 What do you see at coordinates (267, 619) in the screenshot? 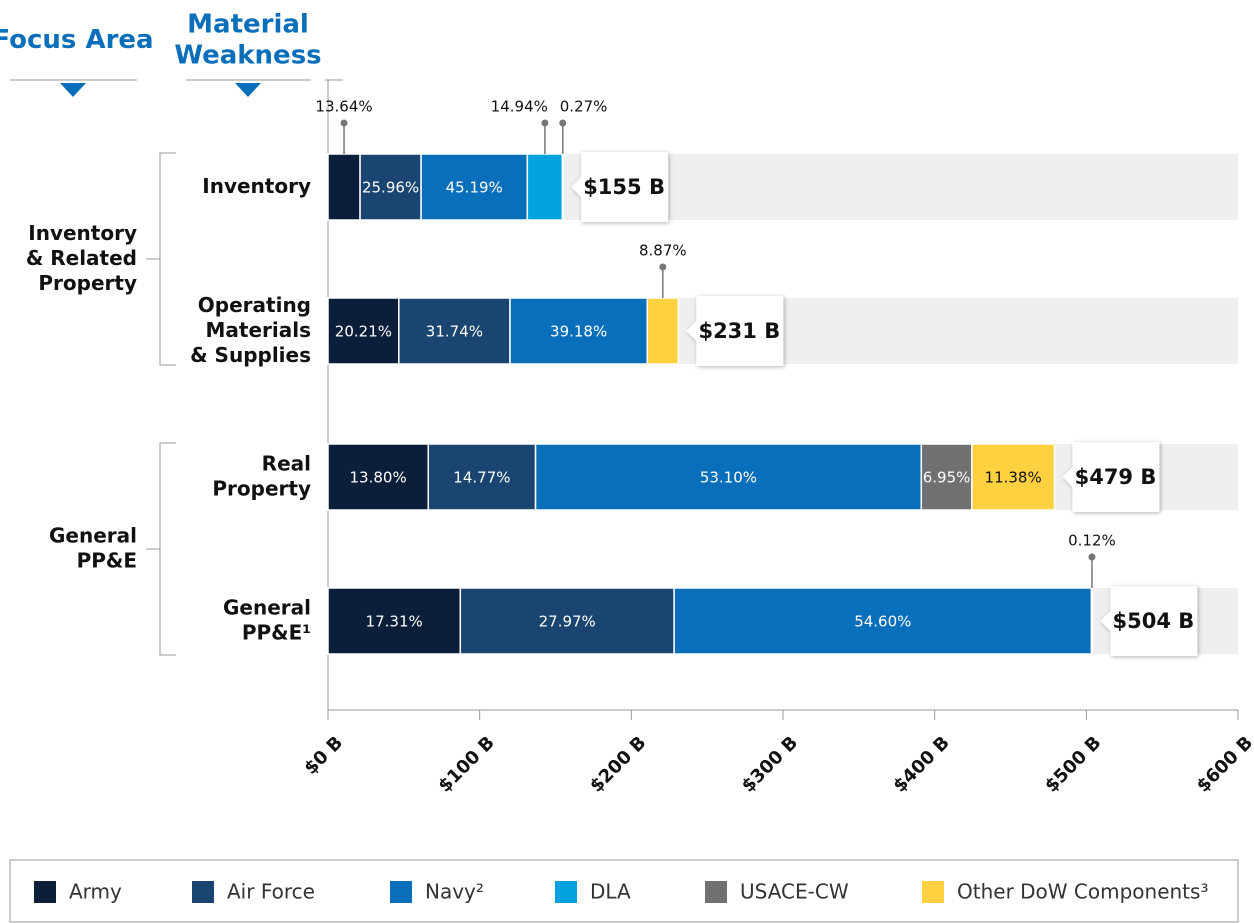
I see `category-label: General PP&E¹` at bounding box center [267, 619].